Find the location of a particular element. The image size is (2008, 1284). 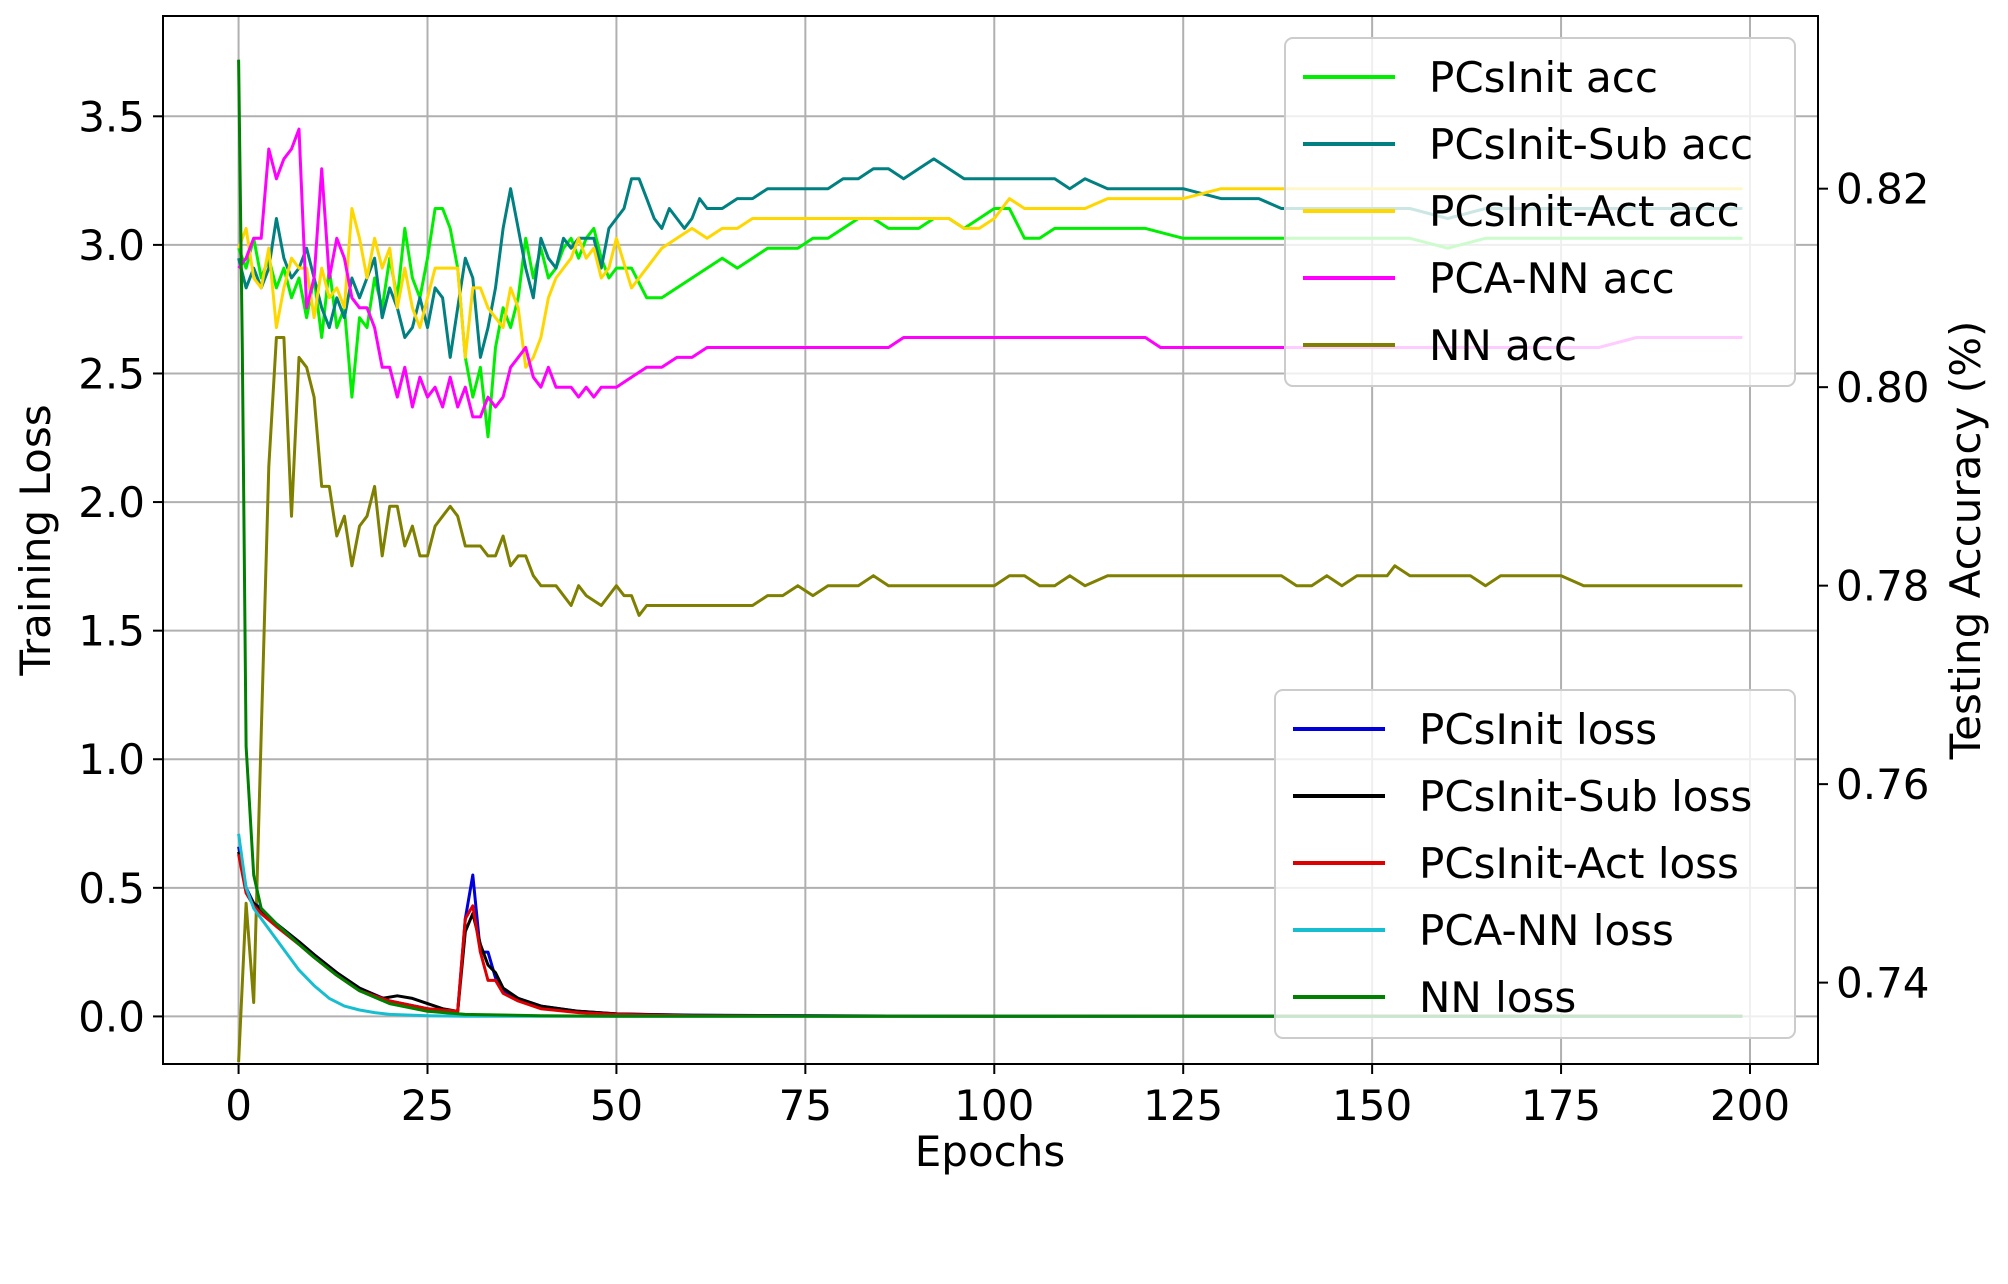

legend-label-pca-nn-loss: PCA-NN loss is located at coordinates (1546, 930).